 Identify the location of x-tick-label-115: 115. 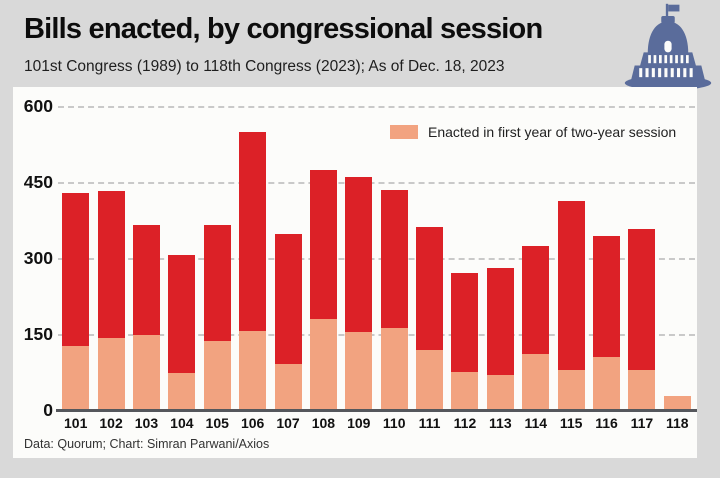
(571, 423).